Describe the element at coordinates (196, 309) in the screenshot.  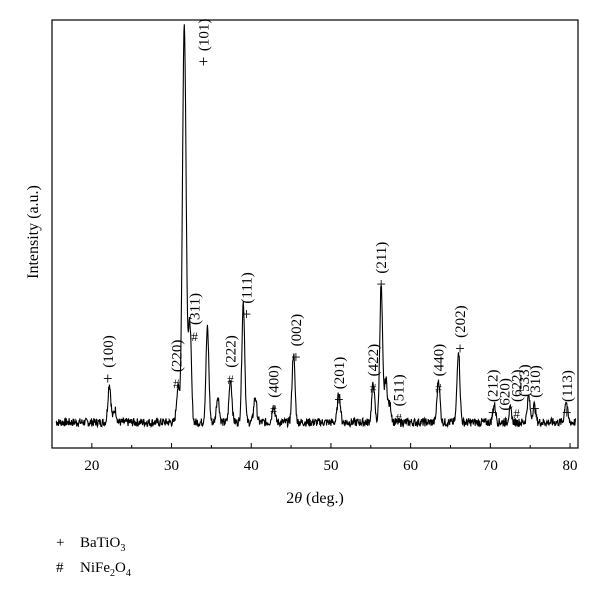
I see `peak-miller-index-label: (311)` at that location.